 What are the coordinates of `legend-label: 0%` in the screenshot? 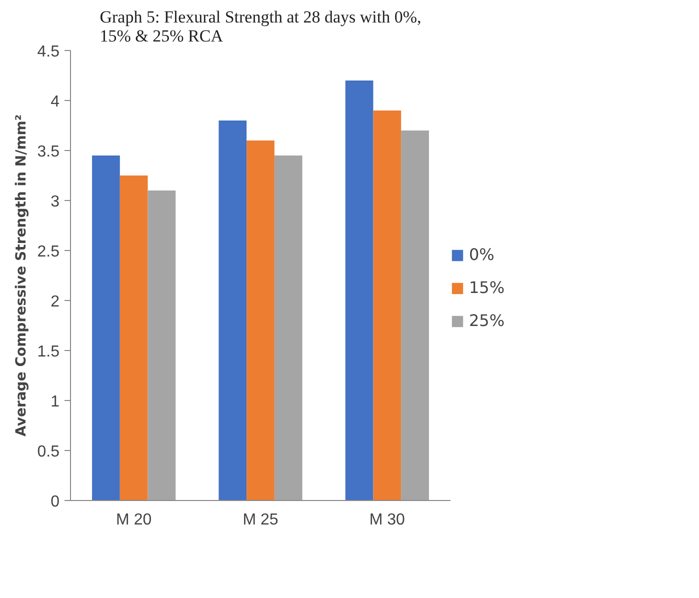 It's located at (481, 254).